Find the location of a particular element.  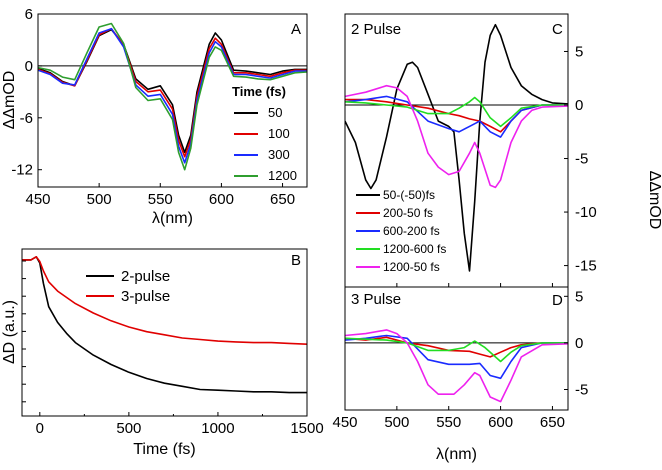

x-axis-label-A: λ(nm) is located at coordinates (172, 218).